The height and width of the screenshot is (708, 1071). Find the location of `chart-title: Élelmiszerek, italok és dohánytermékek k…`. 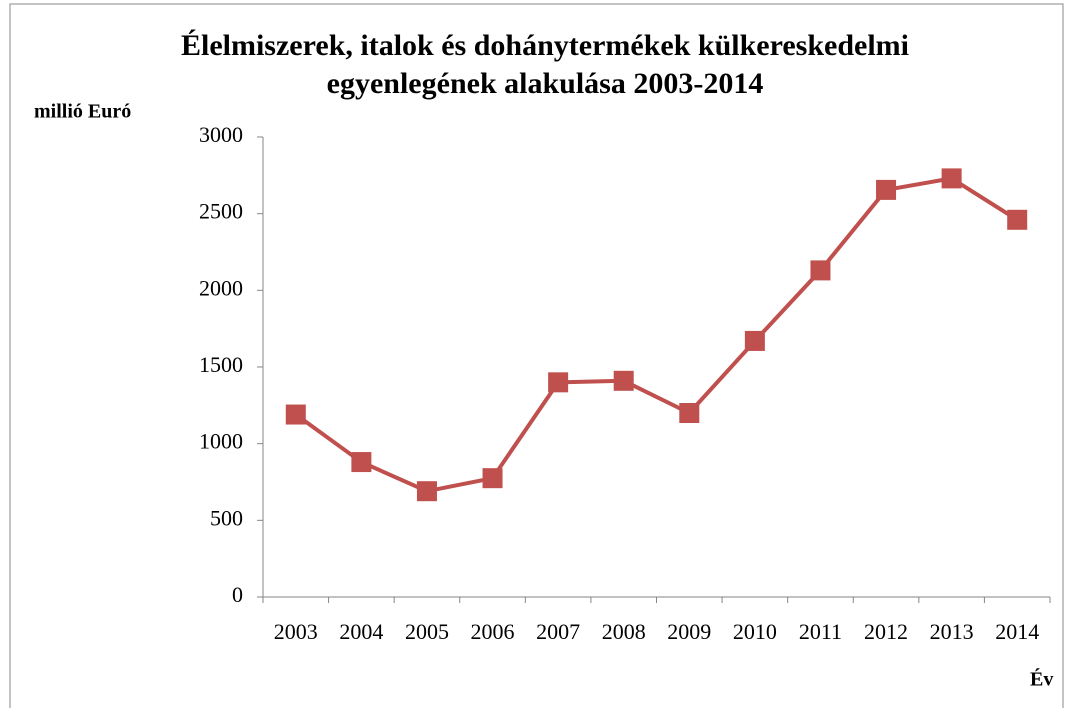

chart-title: Élelmiszerek, italok és dohánytermékek k… is located at coordinates (545, 45).